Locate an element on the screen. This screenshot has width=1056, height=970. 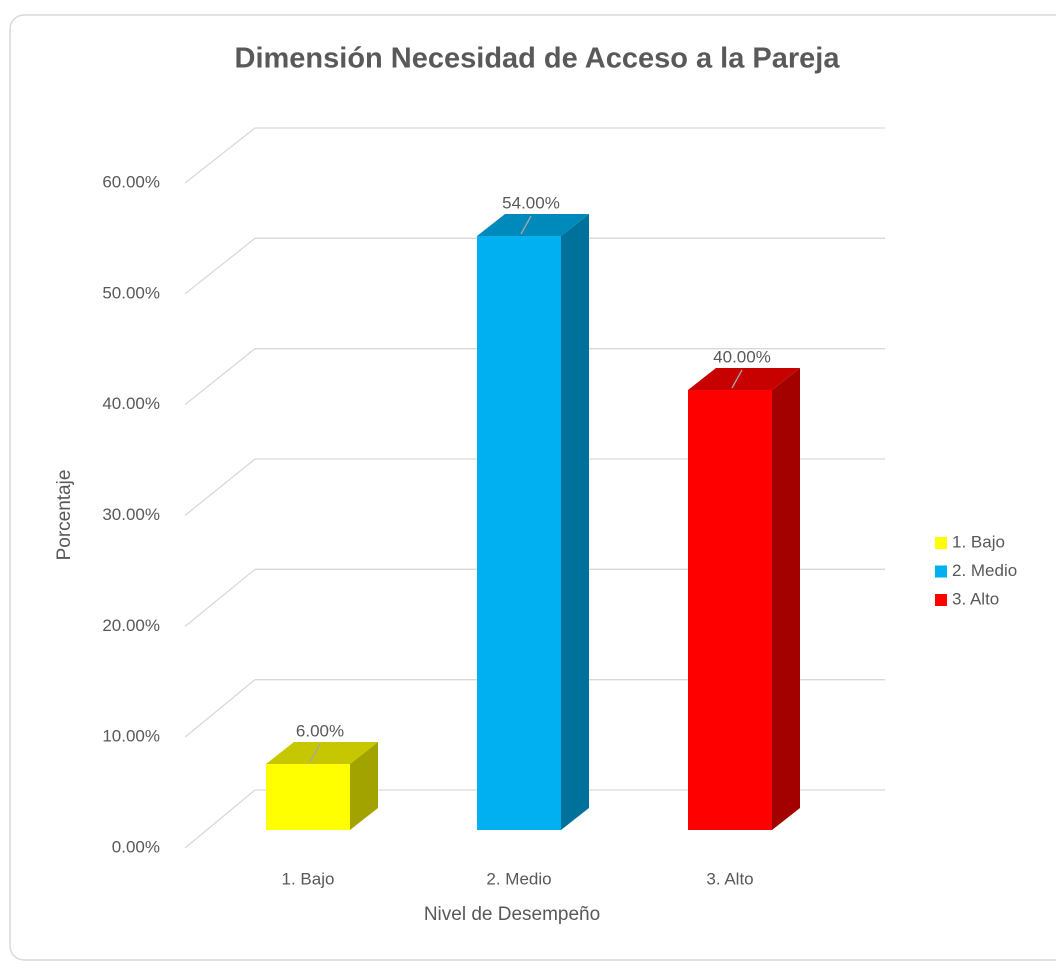
x-tick-label: 3. Alto is located at coordinates (729, 878).